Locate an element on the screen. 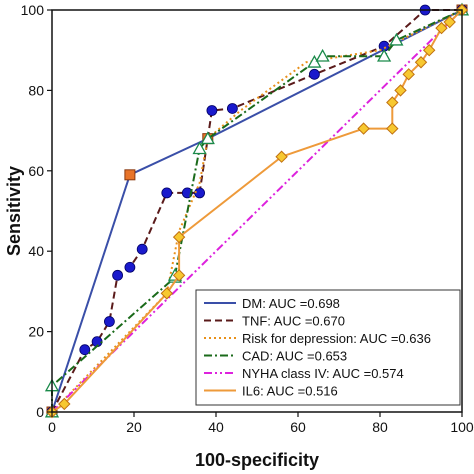  legend-label-0: DM: AUC =0.698 is located at coordinates (291, 303).